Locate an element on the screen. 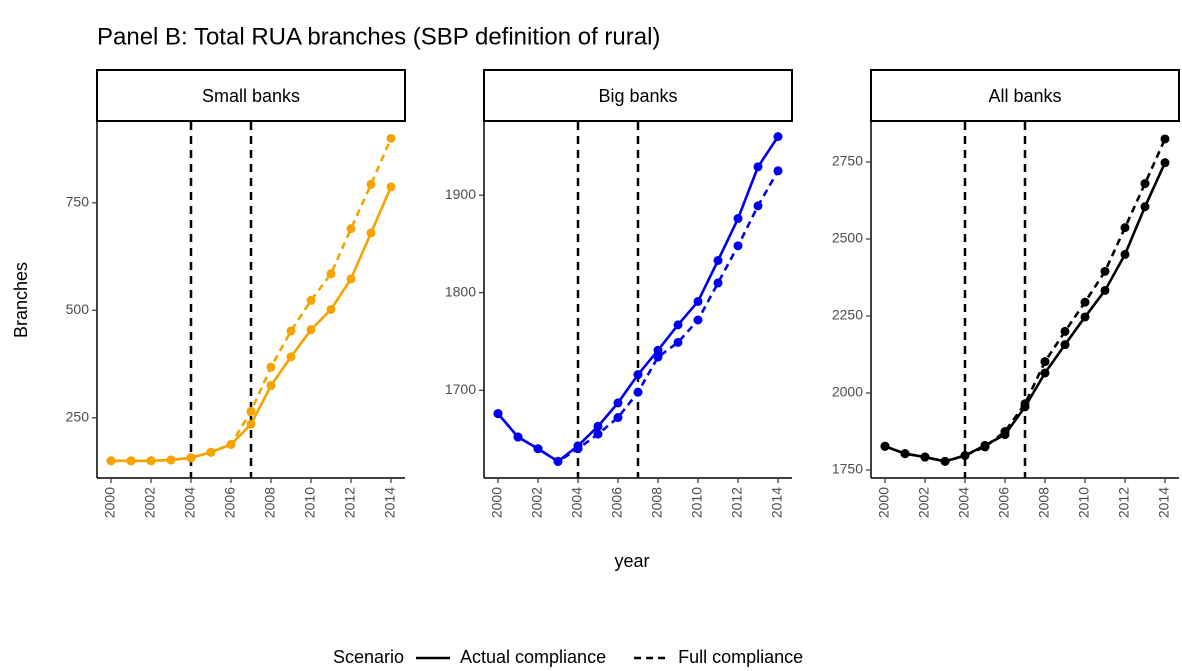 The image size is (1182, 671). y-tick-label: 750 is located at coordinates (78, 202).